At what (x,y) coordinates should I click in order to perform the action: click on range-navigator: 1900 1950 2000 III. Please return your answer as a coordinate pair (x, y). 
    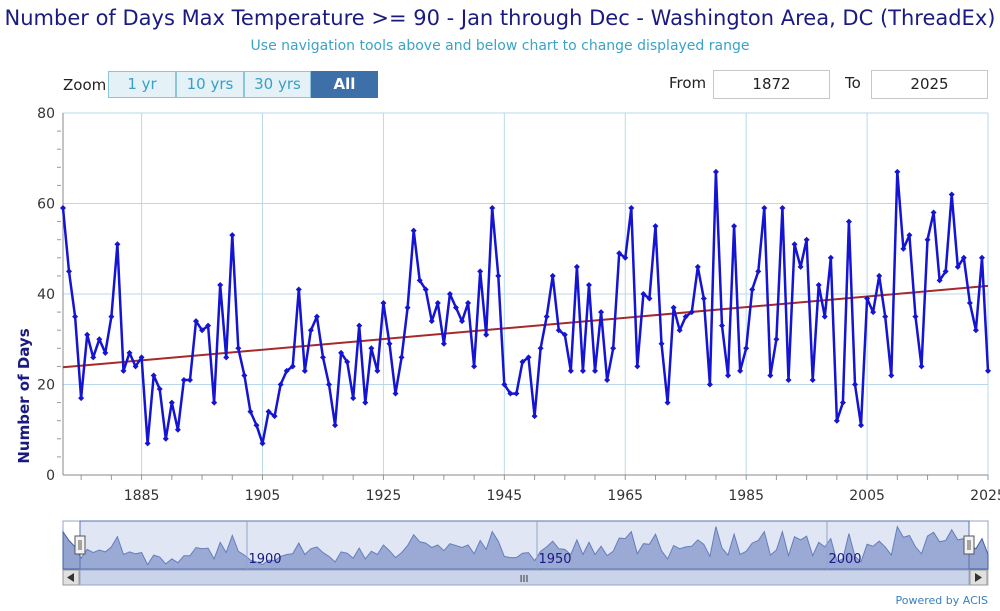
    Looking at the image, I should click on (500, 551).